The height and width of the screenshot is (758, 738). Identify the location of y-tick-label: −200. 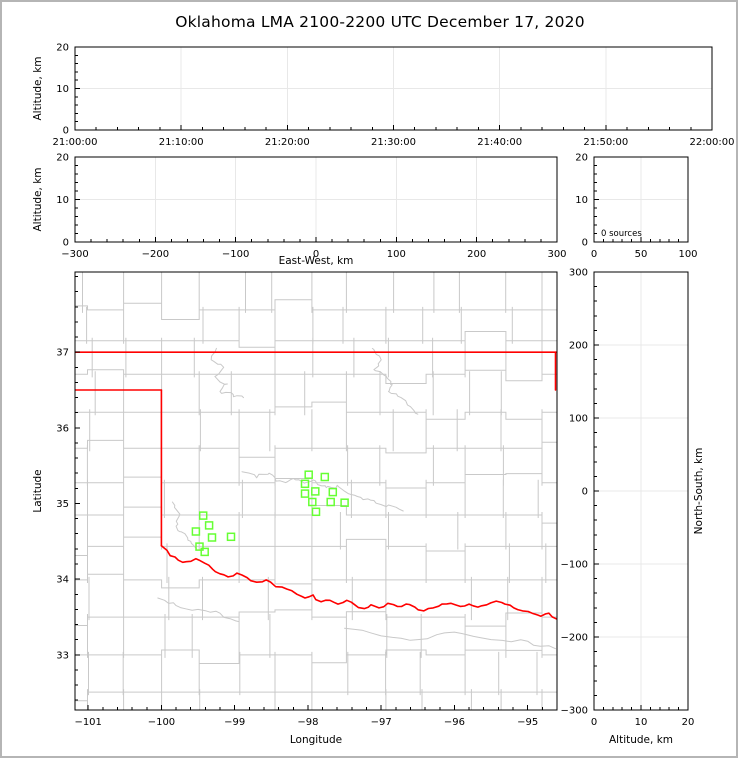
(574, 638).